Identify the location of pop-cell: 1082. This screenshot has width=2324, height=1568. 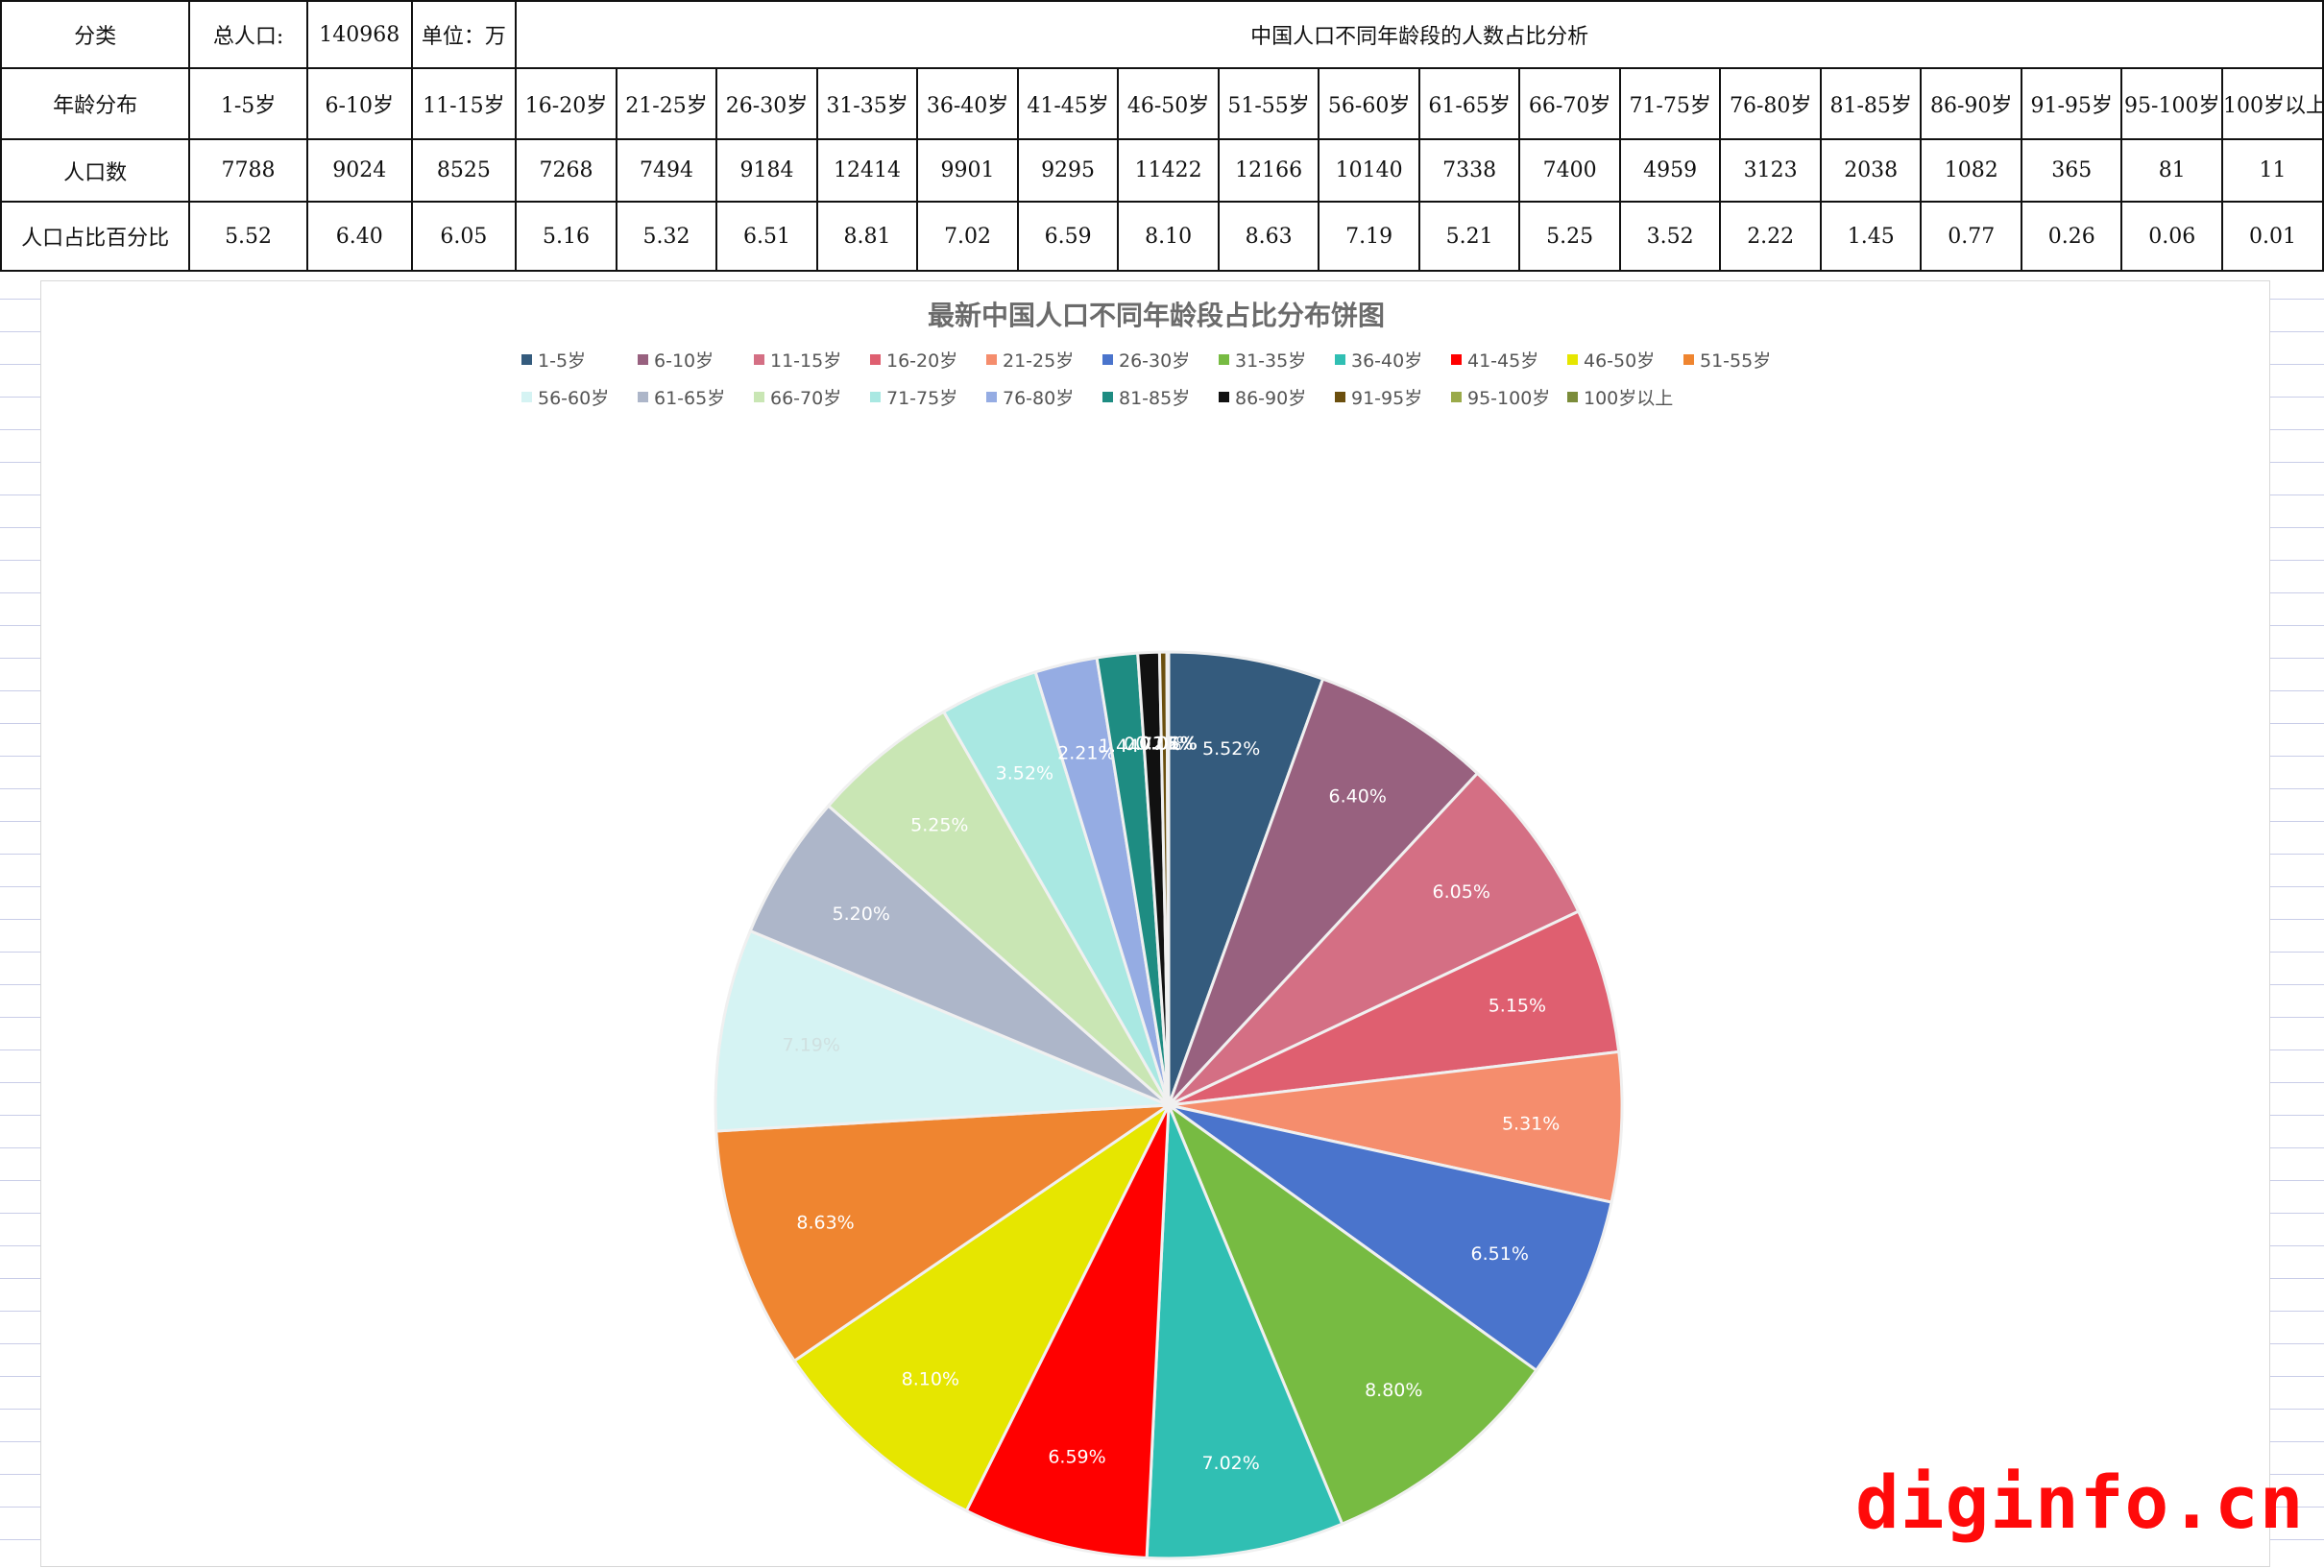
(1971, 170).